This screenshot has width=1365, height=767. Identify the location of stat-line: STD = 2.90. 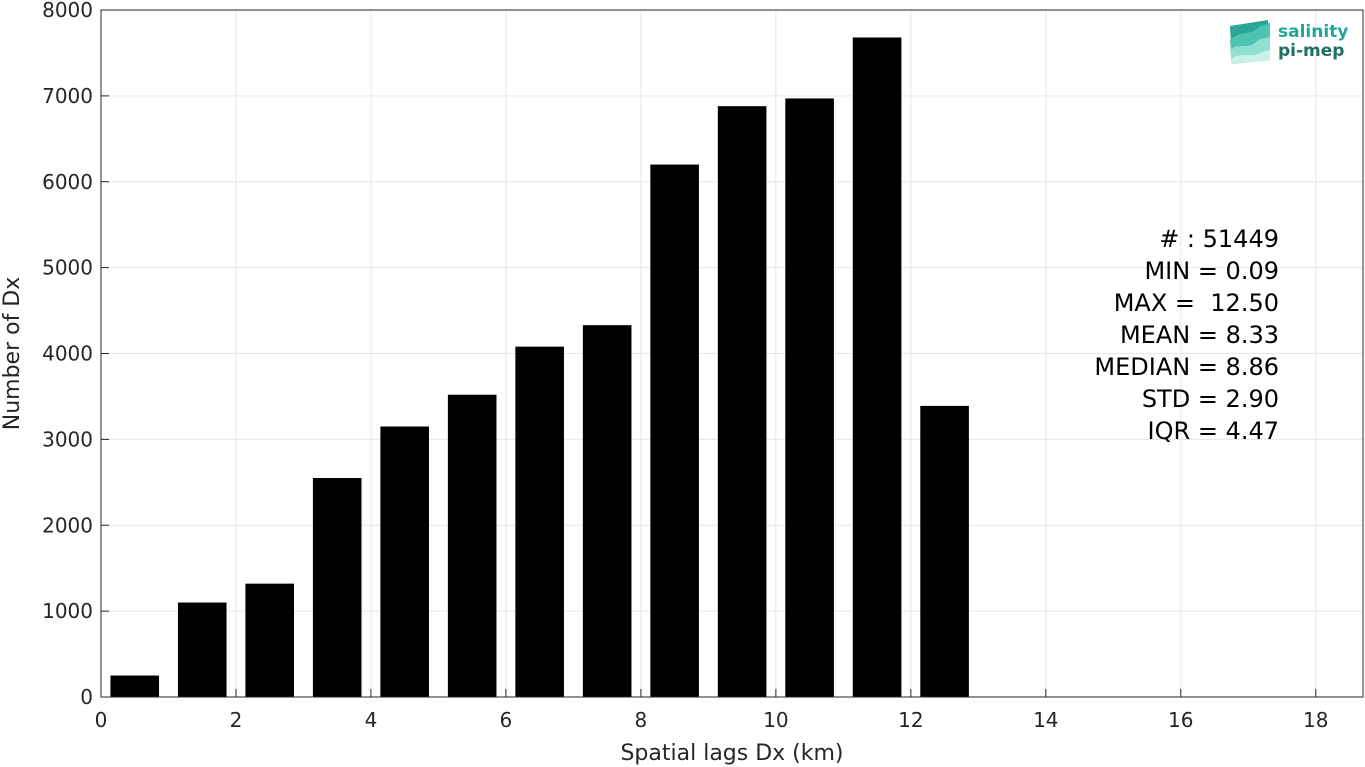
(1210, 399).